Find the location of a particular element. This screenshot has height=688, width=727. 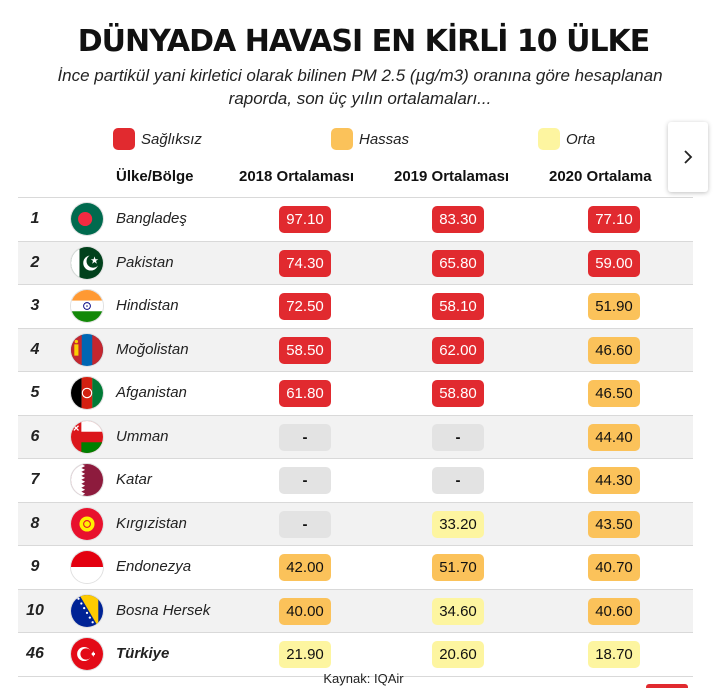

table-row: 5 Afganistan 61.80 58.80 46.50 is located at coordinates (355, 393).